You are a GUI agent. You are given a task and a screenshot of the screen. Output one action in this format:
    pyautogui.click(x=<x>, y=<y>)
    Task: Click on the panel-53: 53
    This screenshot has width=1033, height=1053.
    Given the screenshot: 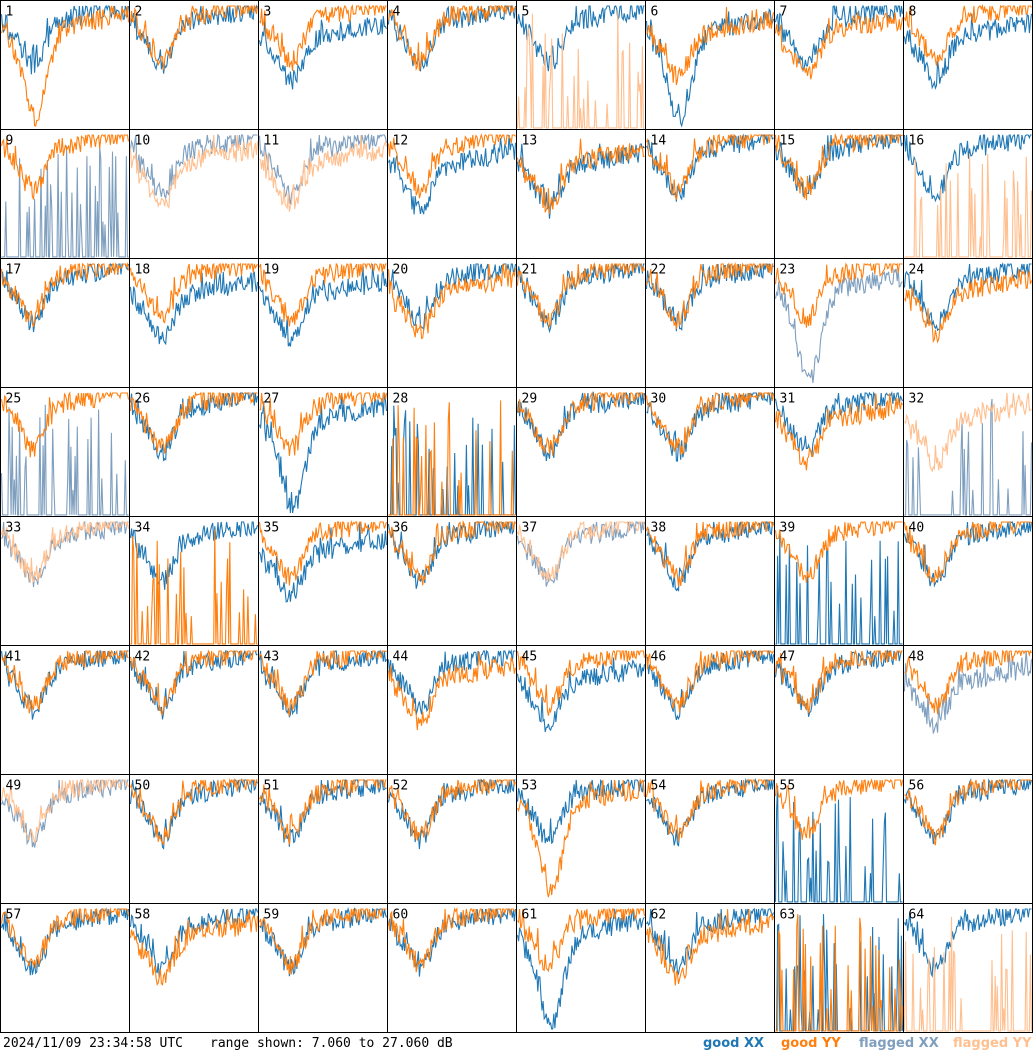 What is the action you would take?
    pyautogui.click(x=581, y=839)
    